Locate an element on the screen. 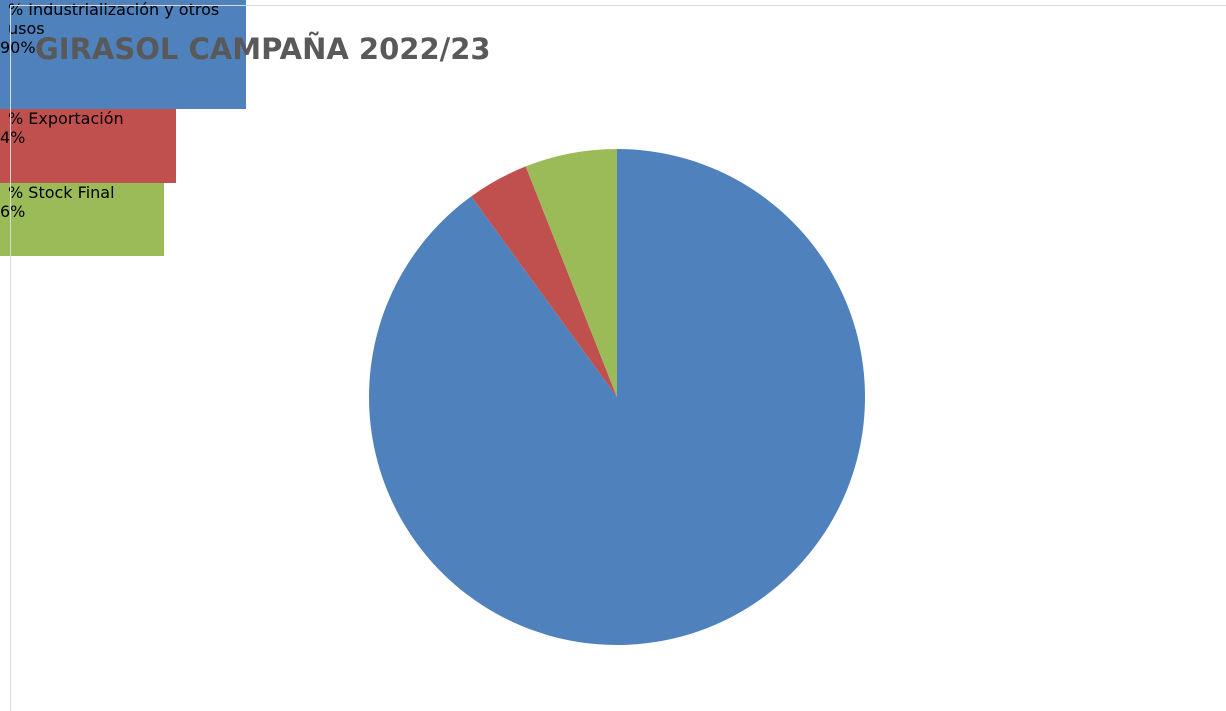 The height and width of the screenshot is (711, 1226). data-label: % Stock Final 6% is located at coordinates (82, 219).